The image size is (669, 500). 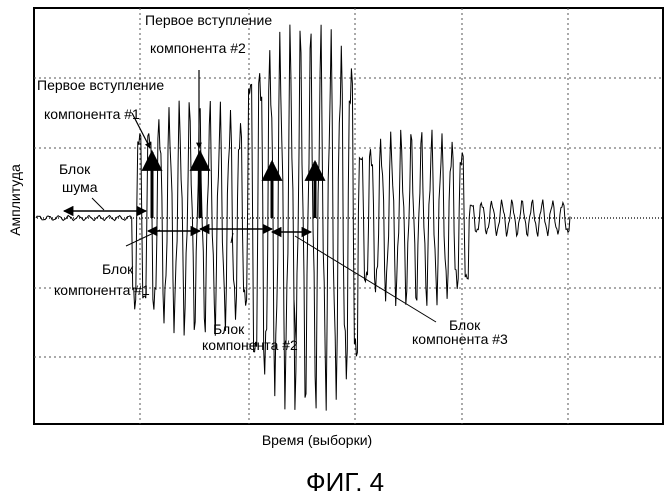 I want to click on component-2-label-pointer, so click(x=295, y=320).